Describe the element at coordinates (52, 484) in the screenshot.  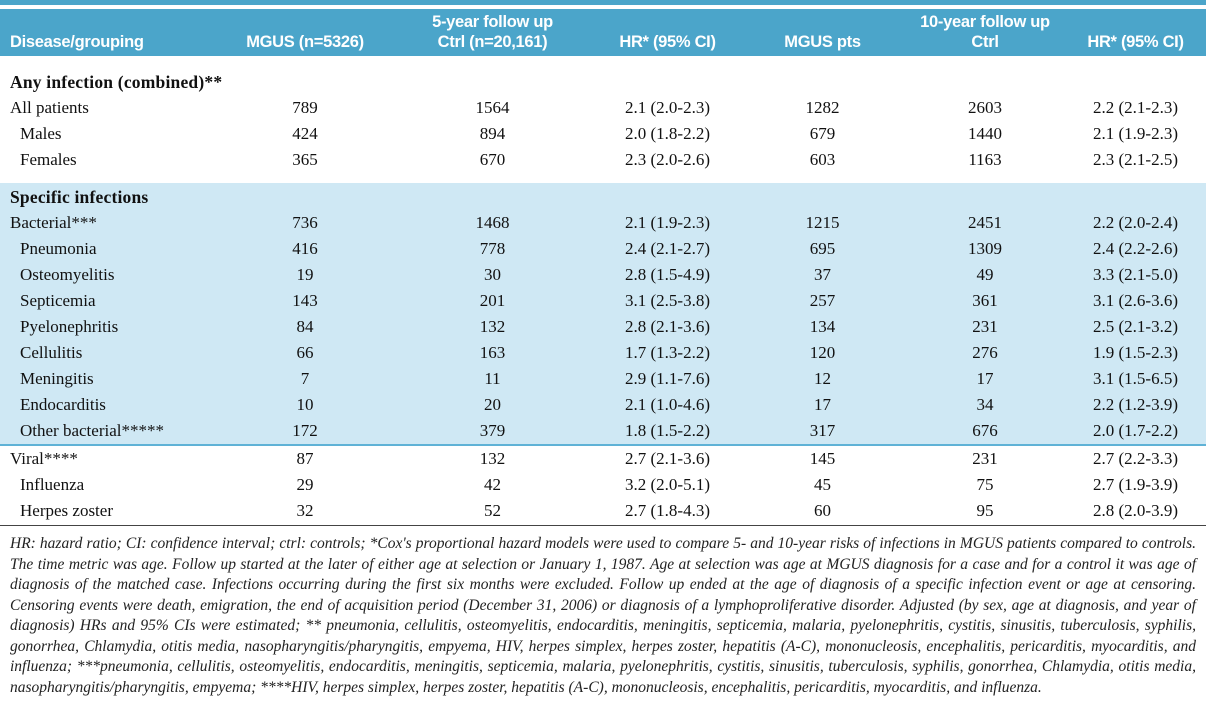
I see `row-label: Influenza` at that location.